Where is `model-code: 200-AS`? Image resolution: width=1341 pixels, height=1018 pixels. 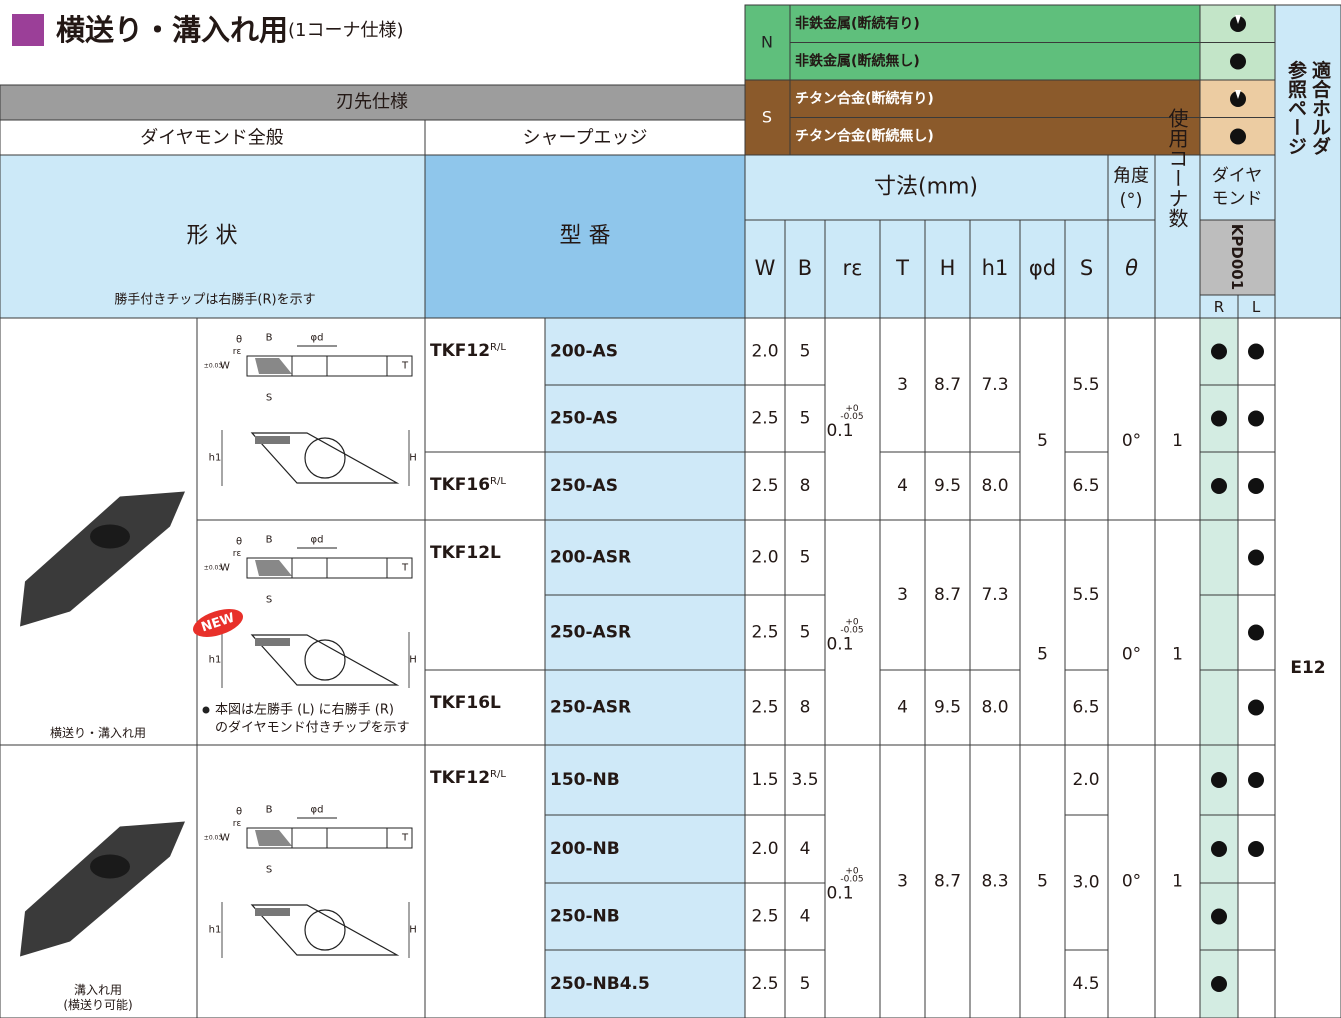 model-code: 200-AS is located at coordinates (584, 352).